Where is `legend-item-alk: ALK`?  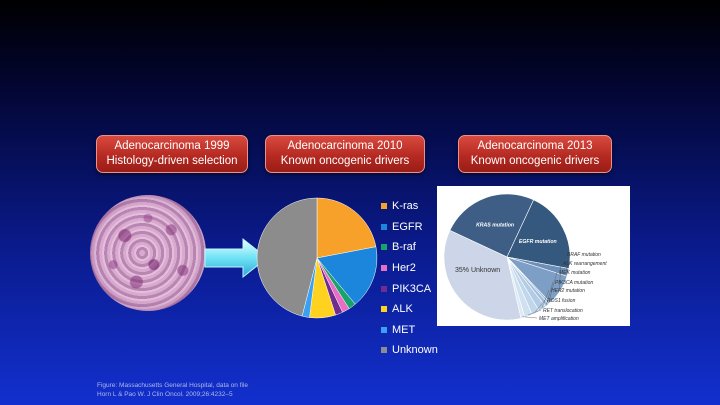
legend-item-alk: ALK is located at coordinates (409, 309).